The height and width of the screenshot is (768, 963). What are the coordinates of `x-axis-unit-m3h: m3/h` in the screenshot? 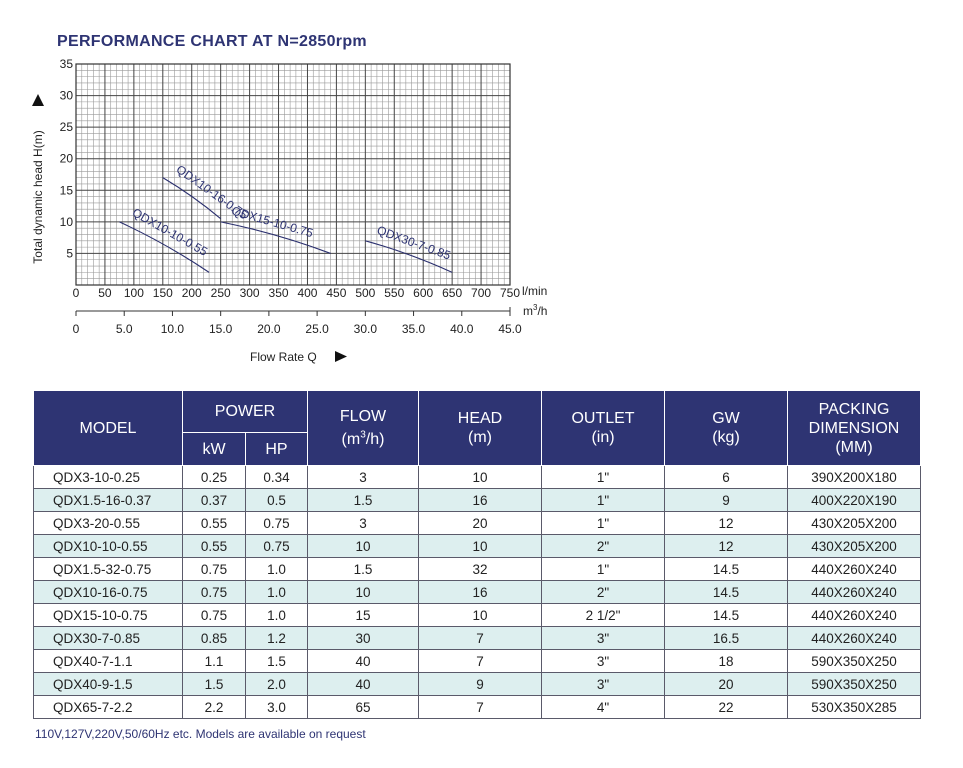 It's located at (535, 310).